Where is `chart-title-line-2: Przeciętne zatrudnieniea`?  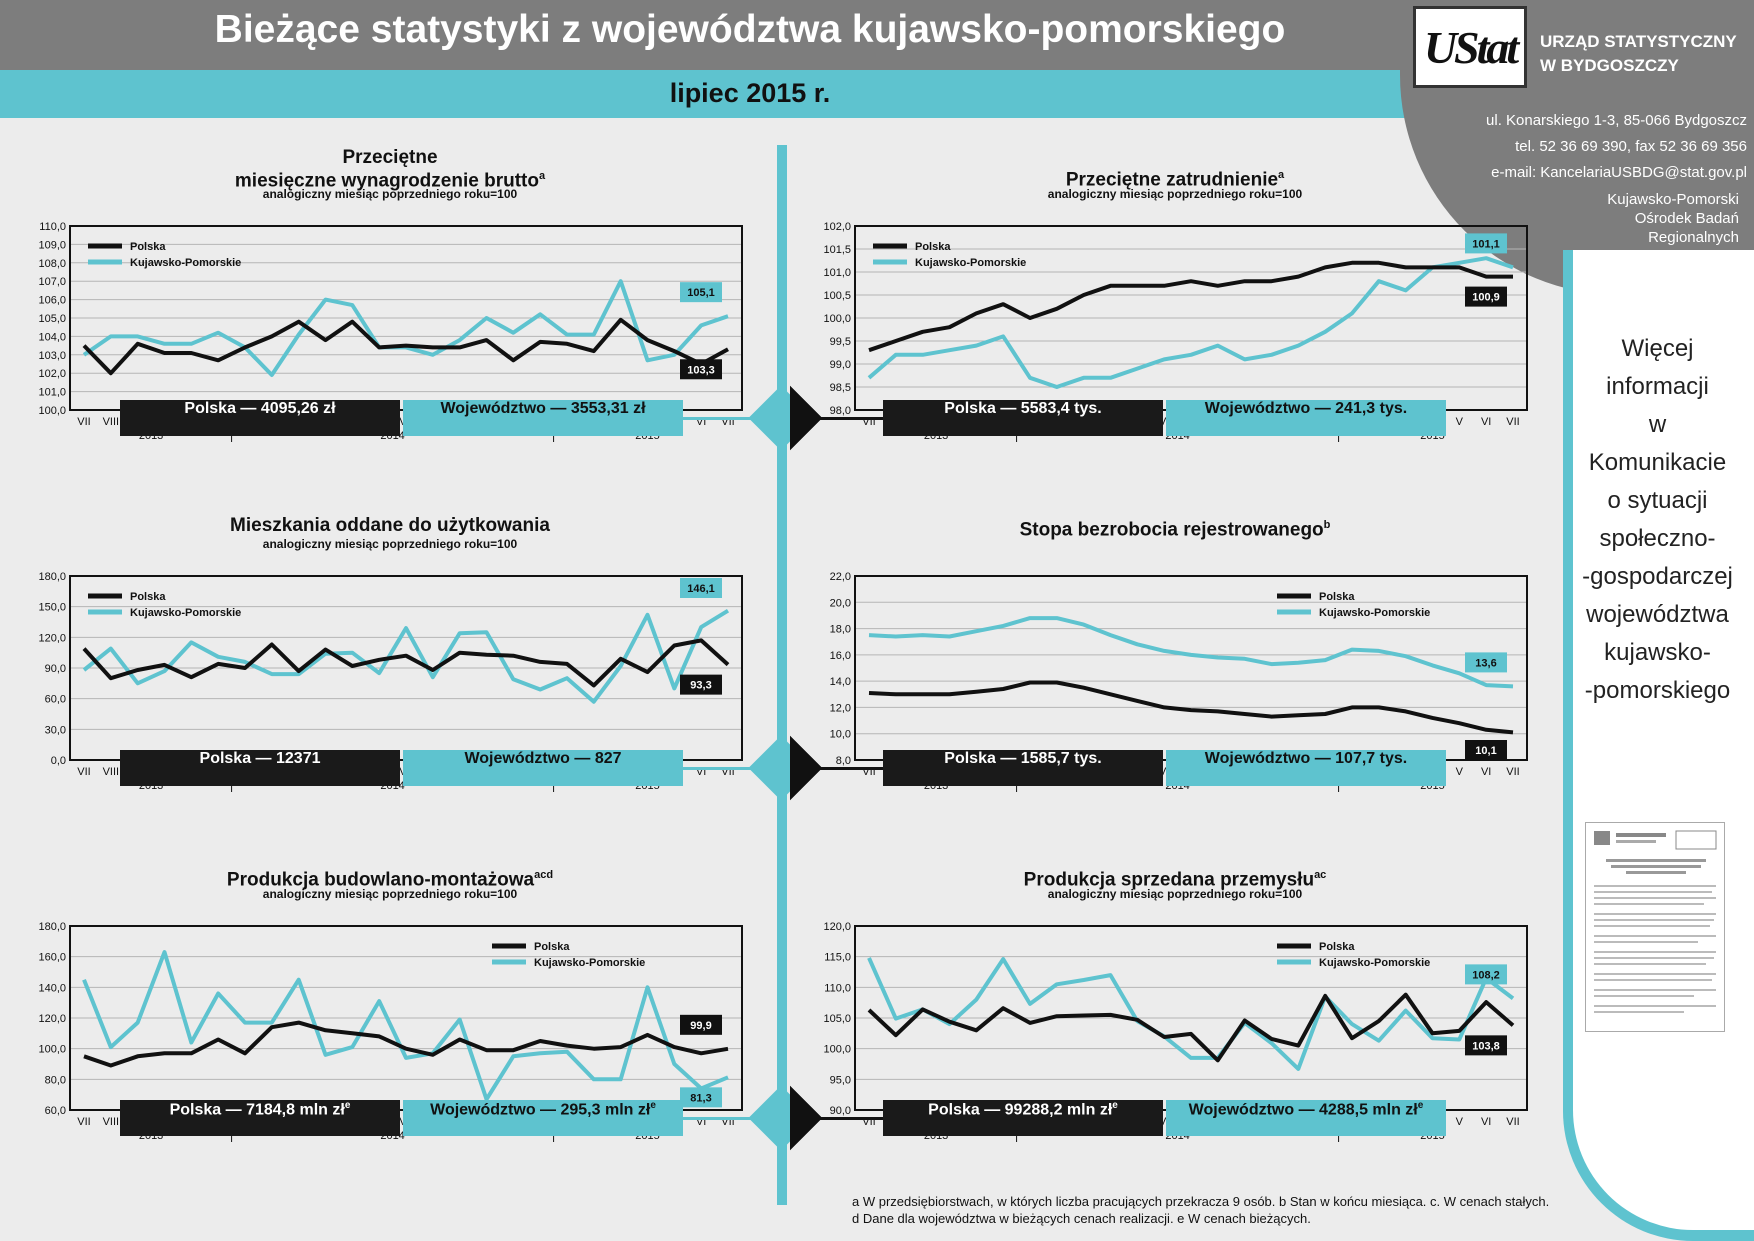
chart-title-line-2: Przeciętne zatrudnieniea is located at coordinates (1175, 177).